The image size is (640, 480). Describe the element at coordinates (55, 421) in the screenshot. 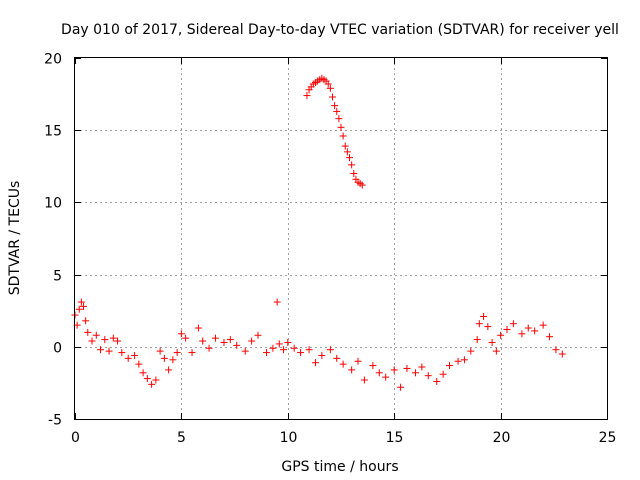

I see `y-tick-label: -5` at that location.